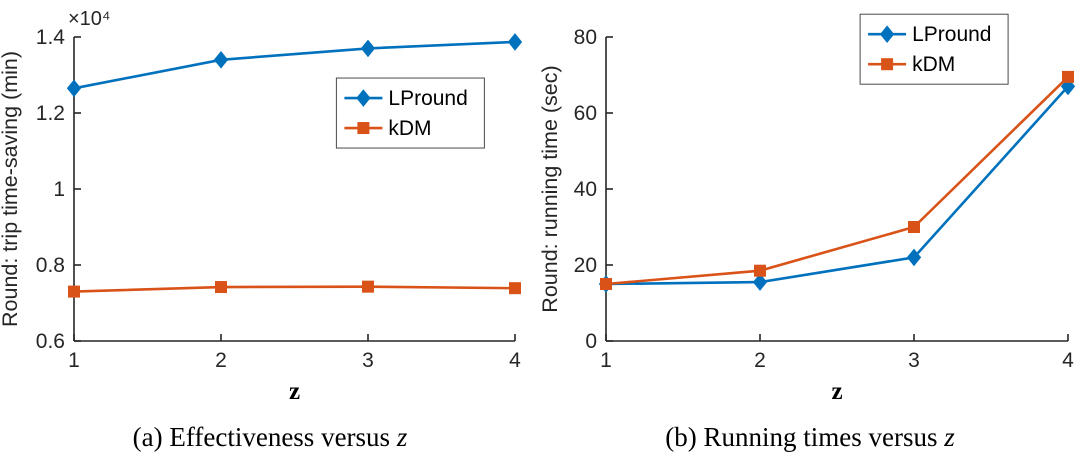 The image size is (1080, 474). Describe the element at coordinates (402, 437) in the screenshot. I see `caption-a-variable: z` at that location.